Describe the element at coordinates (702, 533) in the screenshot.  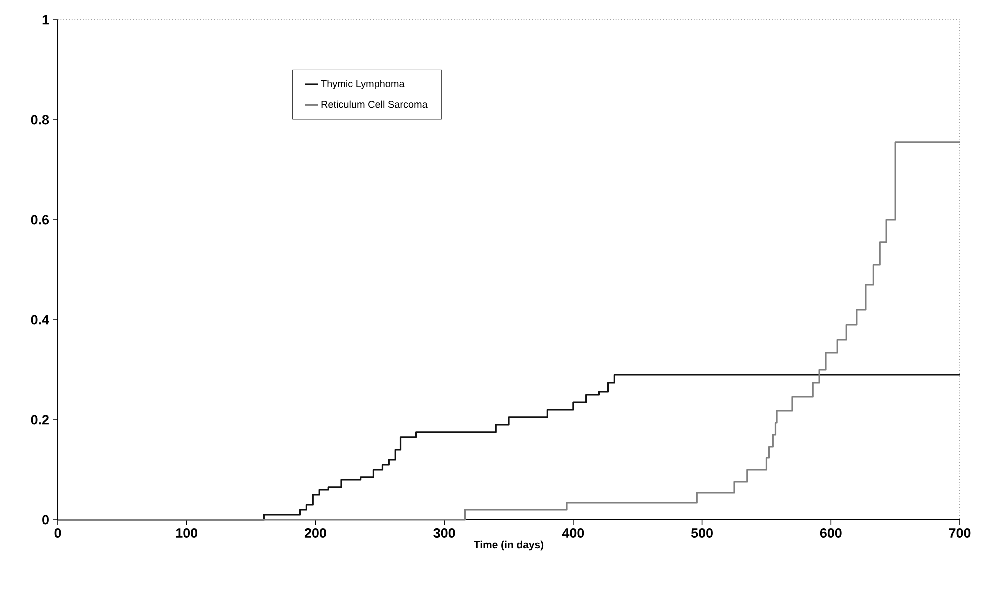
I see `x-tick-label: 500` at that location.